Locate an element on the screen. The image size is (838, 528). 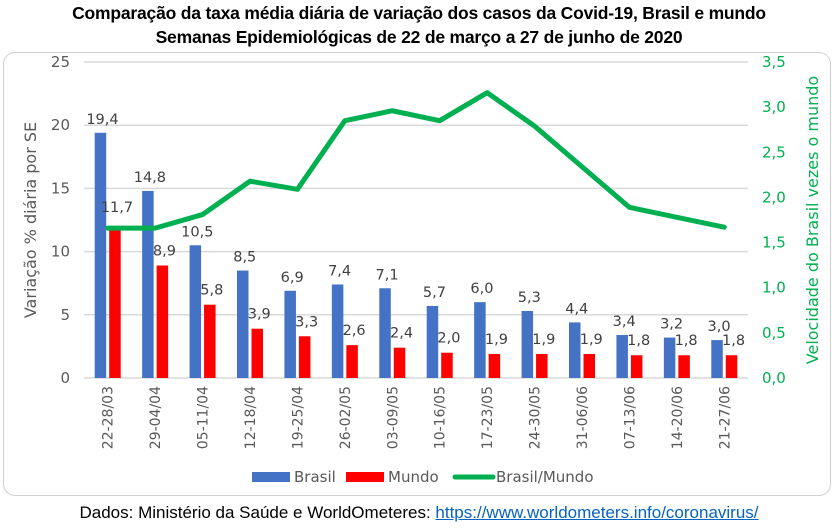
x-tick-label: 10-16/05 is located at coordinates (441, 417).